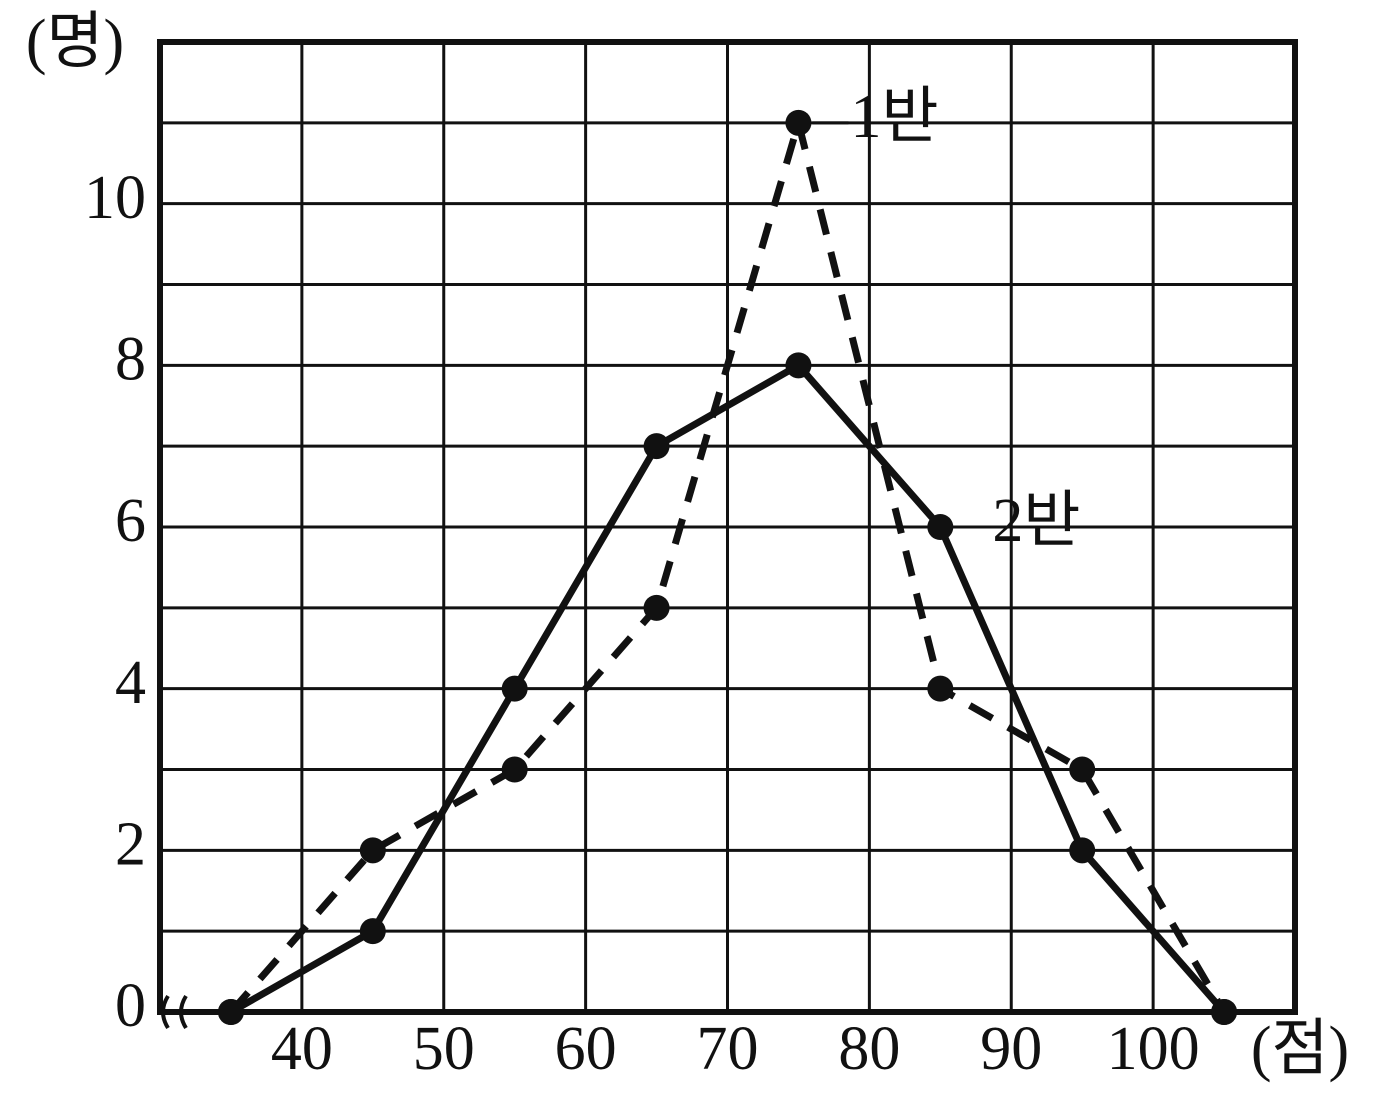  What do you see at coordinates (1036, 521) in the screenshot?
I see `series-label: 2반` at bounding box center [1036, 521].